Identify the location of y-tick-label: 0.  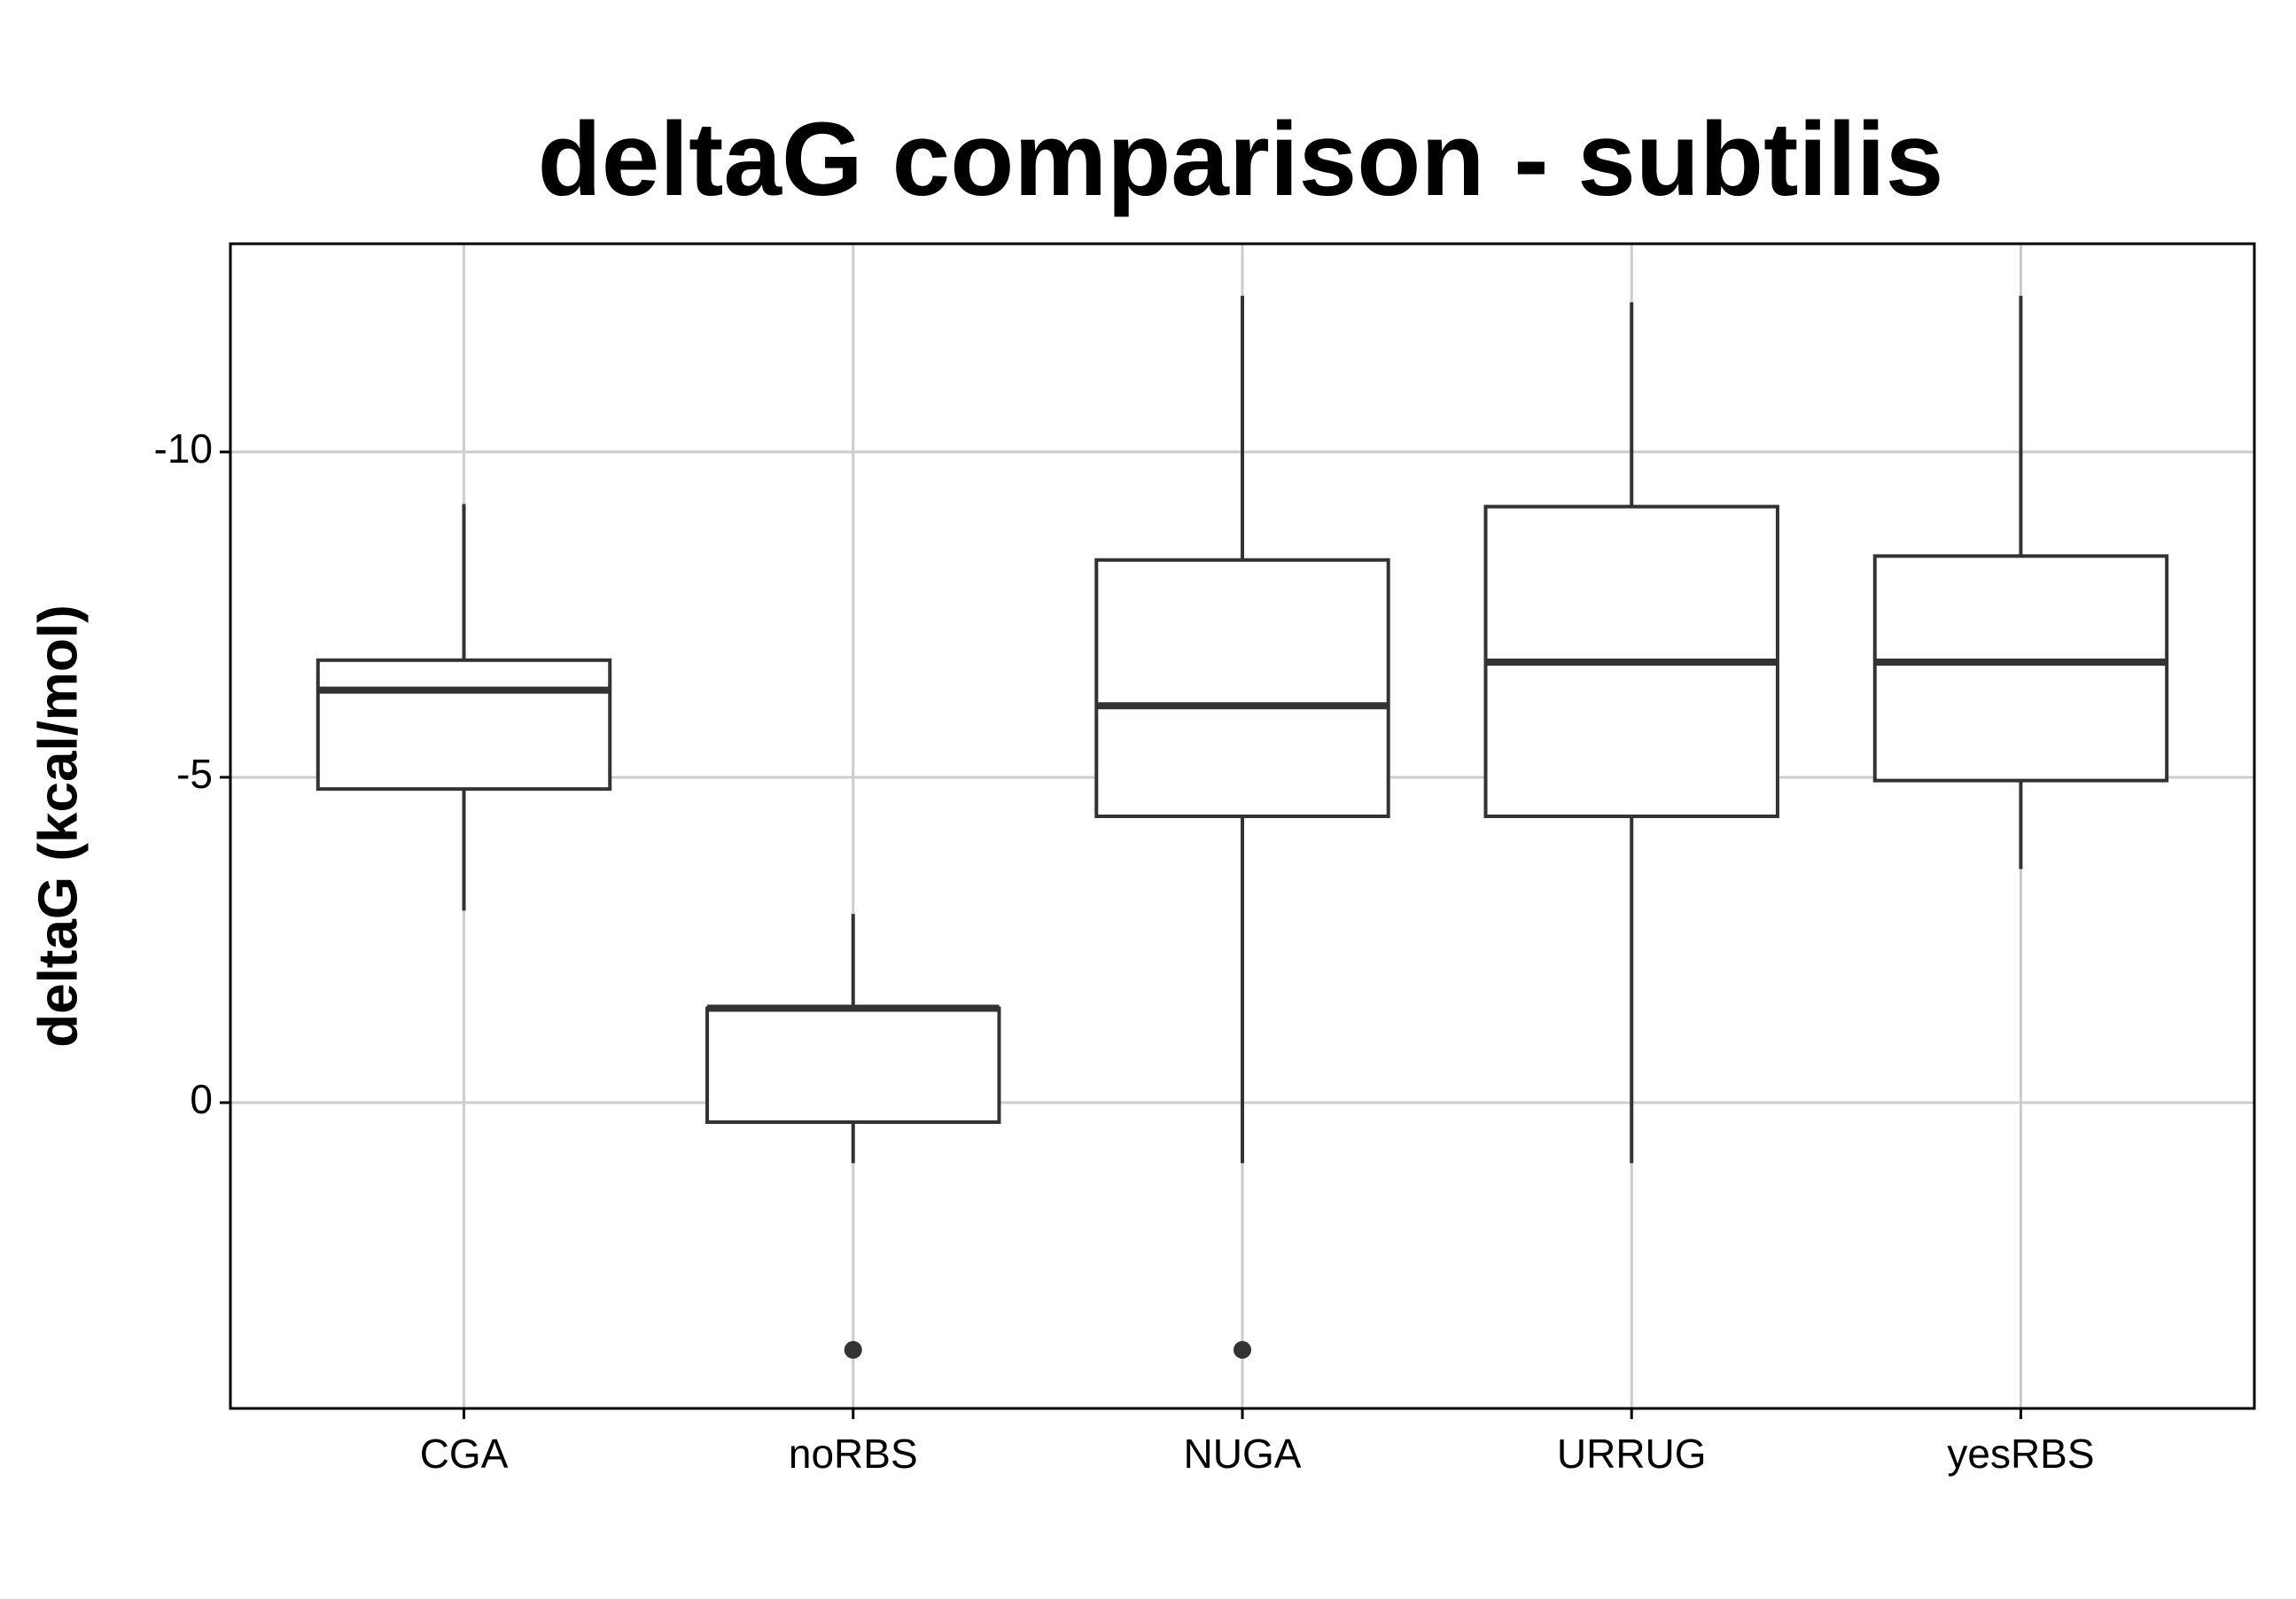
(201, 1099).